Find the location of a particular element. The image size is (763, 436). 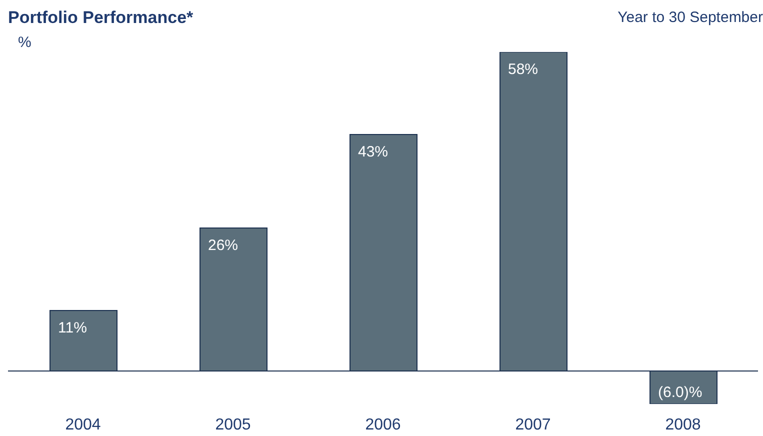

x-tick-label: 2006 is located at coordinates (383, 425).